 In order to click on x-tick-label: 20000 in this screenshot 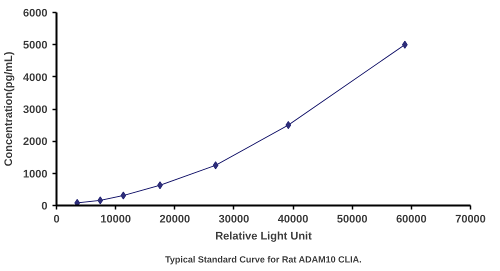, I will do `click(174, 220)`.